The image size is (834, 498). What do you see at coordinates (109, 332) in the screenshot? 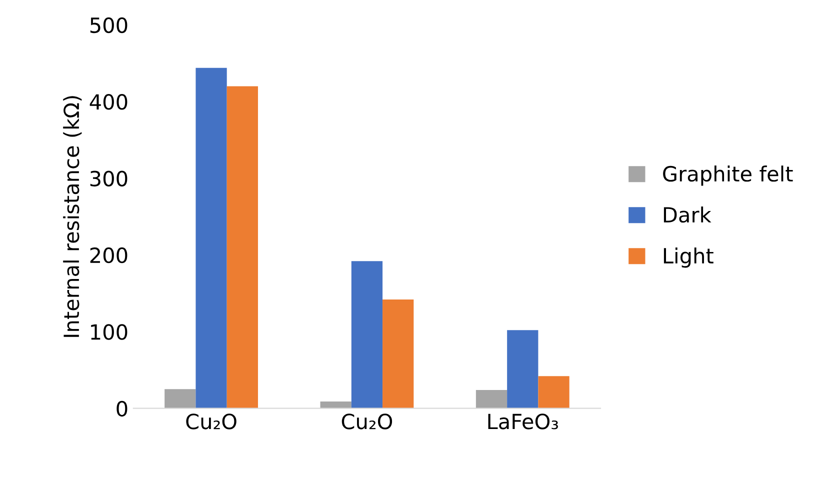
I see `y-tick-label: 100` at bounding box center [109, 332].